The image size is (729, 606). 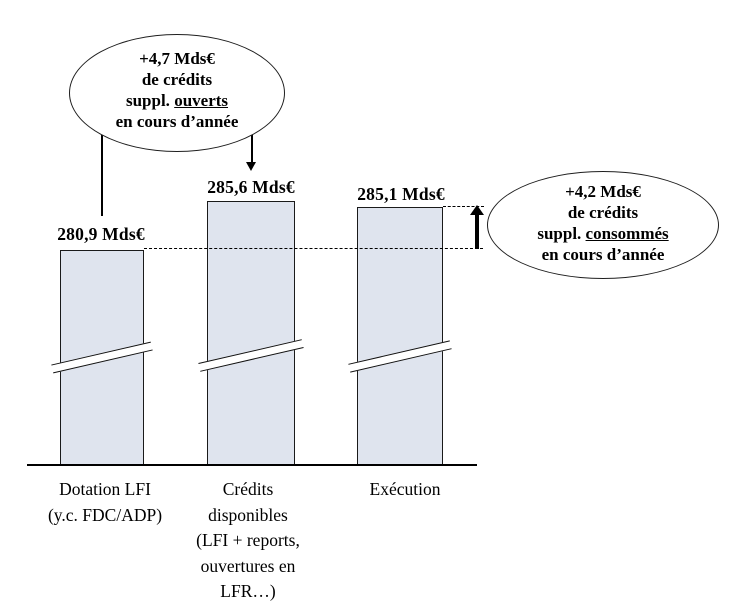 I want to click on value-label-dotation-lfi: 280,9 Mds€, so click(x=101, y=234).